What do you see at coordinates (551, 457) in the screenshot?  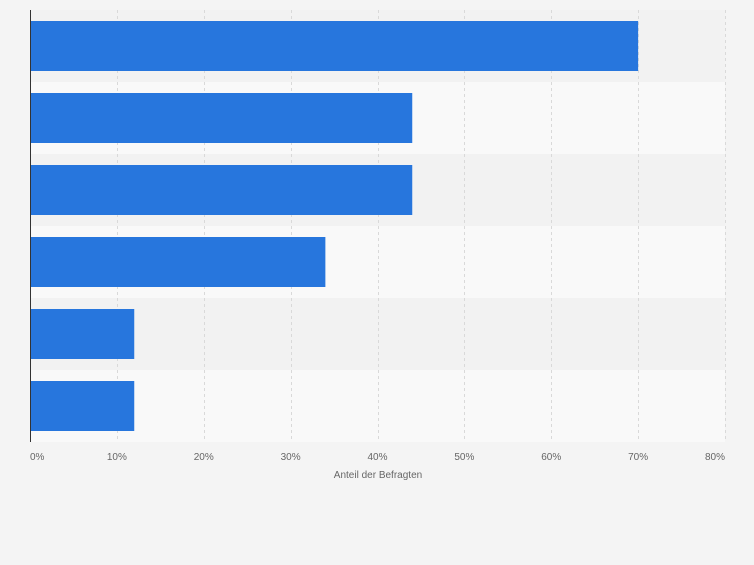 I see `x-tick-label: 60%` at bounding box center [551, 457].